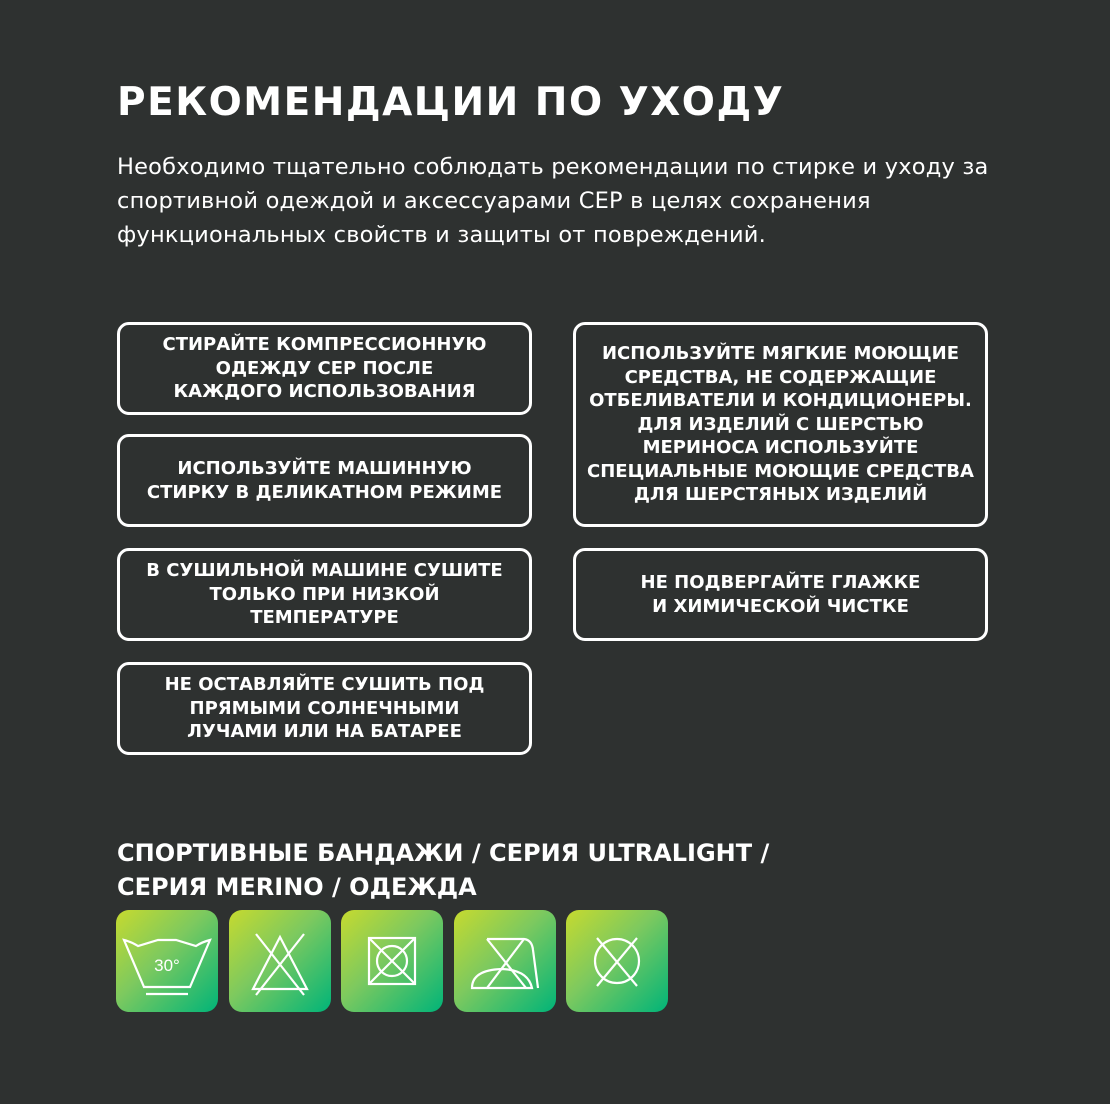 The image size is (1110, 1104). Describe the element at coordinates (505, 961) in the screenshot. I see `no-ironing-icon` at that location.